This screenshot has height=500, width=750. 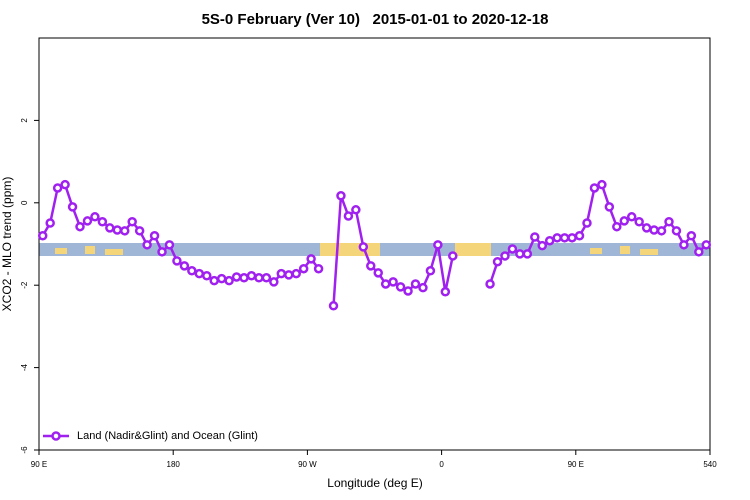 I want to click on x-tick-label: 180, so click(x=174, y=464).